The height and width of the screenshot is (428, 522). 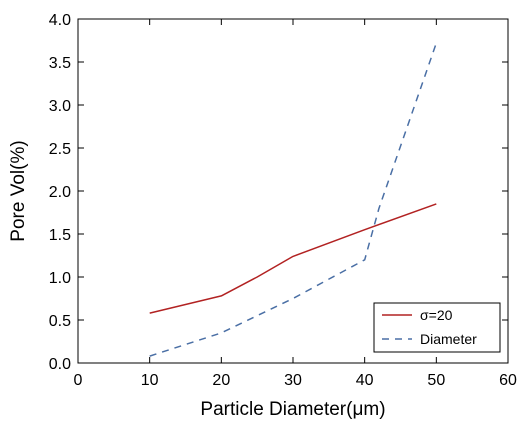 What do you see at coordinates (293, 258) in the screenshot?
I see `series-line-sigma20` at bounding box center [293, 258].